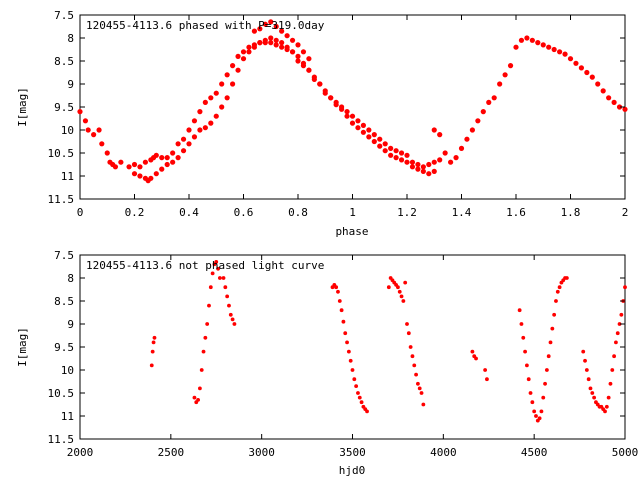  I want to click on x-tick-label: 3500, so click(352, 452).